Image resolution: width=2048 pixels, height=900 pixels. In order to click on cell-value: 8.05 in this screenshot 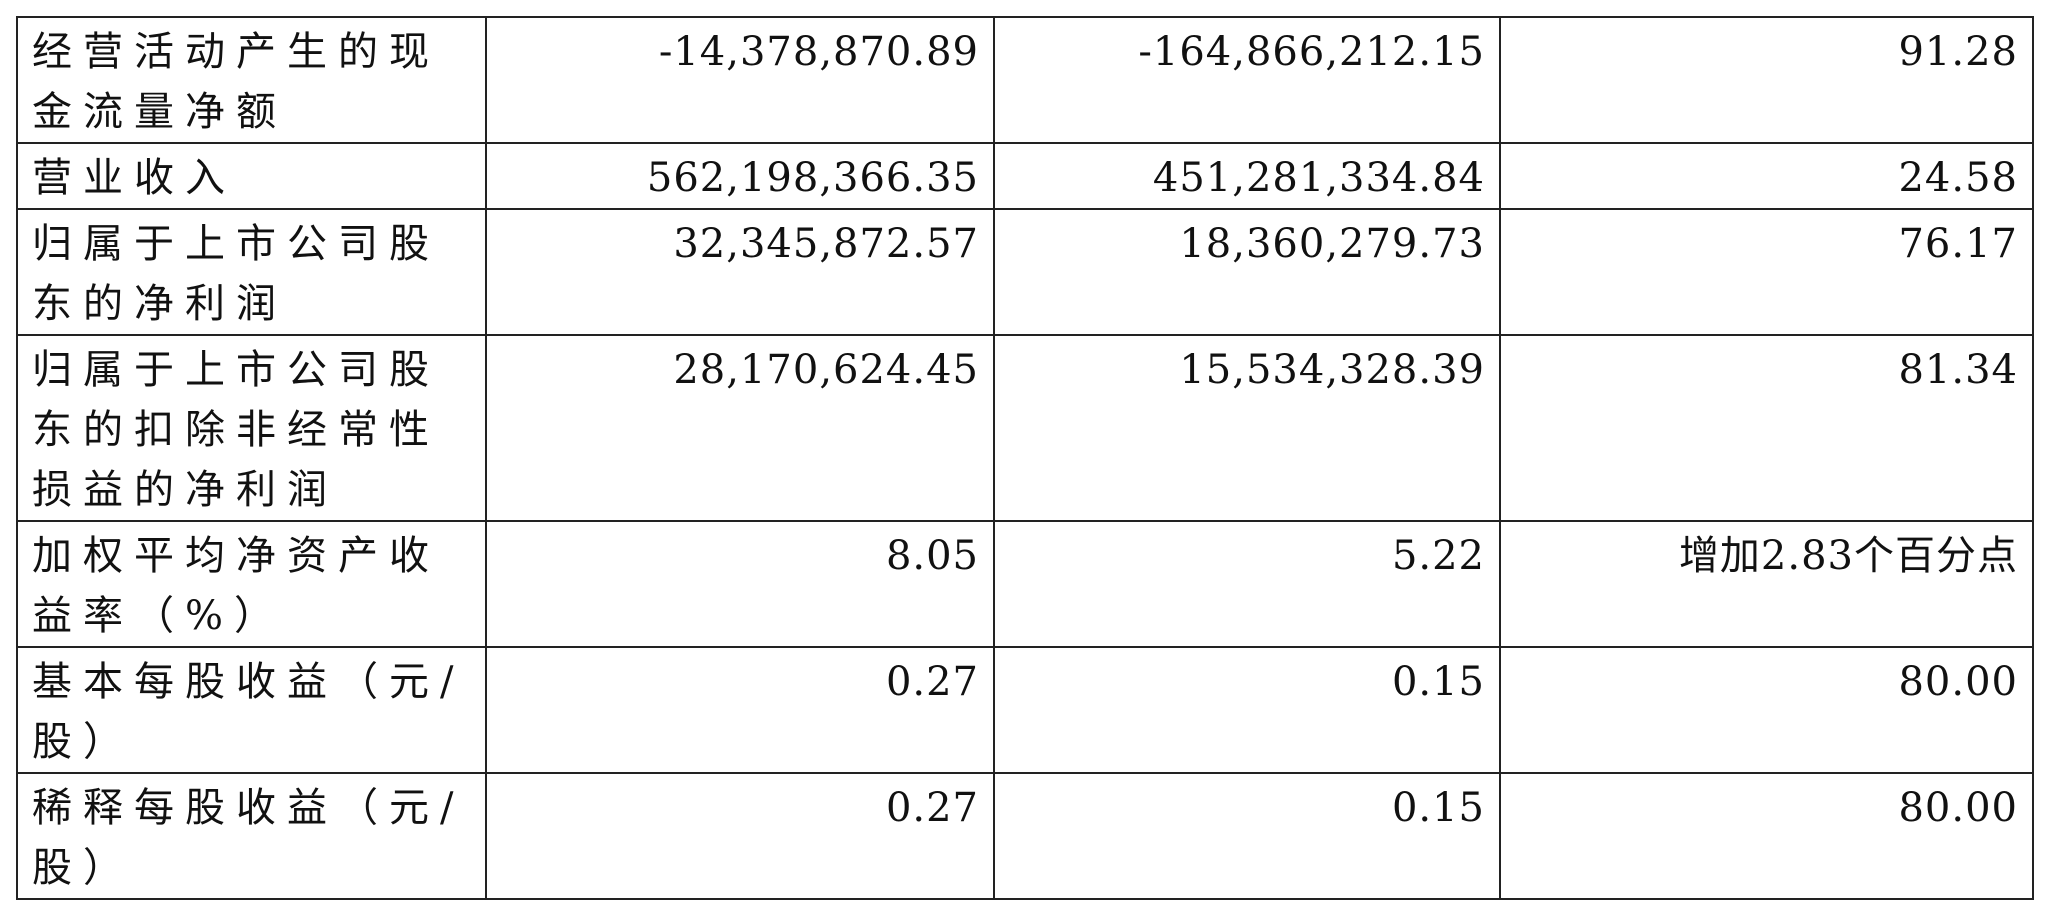, I will do `click(740, 584)`.